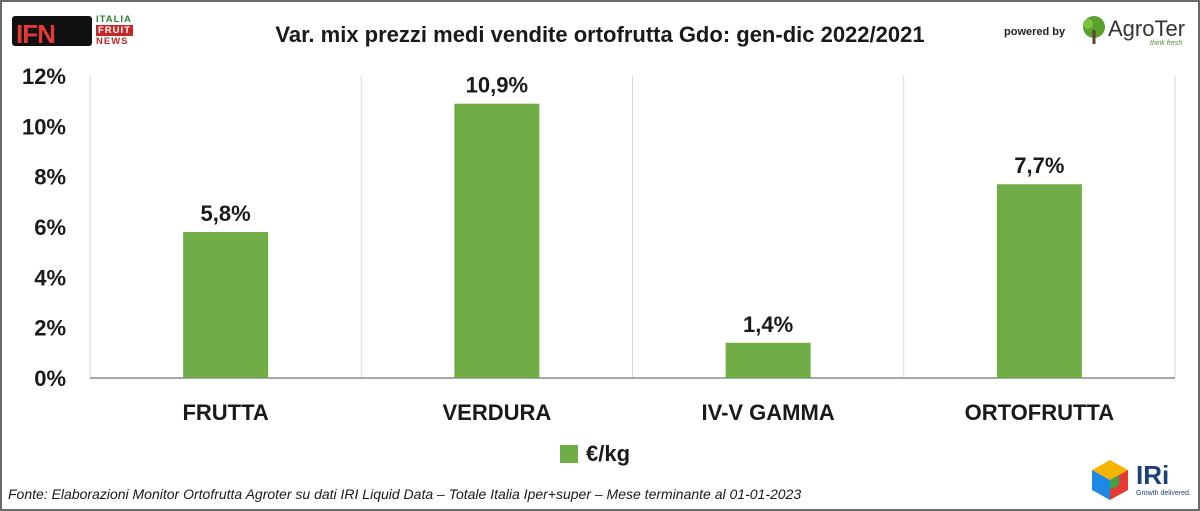  I want to click on y-tick-label: 10%, so click(44, 126).